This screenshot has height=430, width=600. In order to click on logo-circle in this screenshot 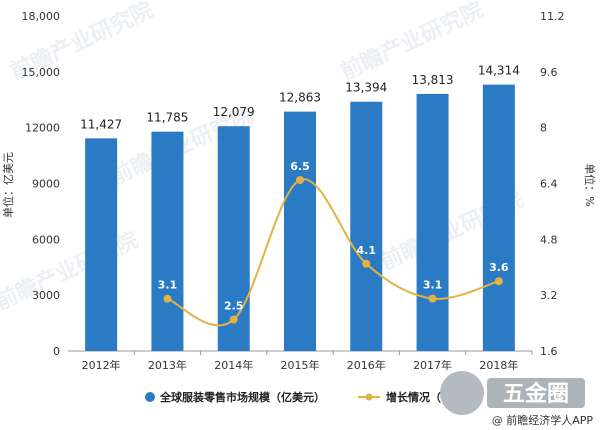, I will do `click(462, 393)`.